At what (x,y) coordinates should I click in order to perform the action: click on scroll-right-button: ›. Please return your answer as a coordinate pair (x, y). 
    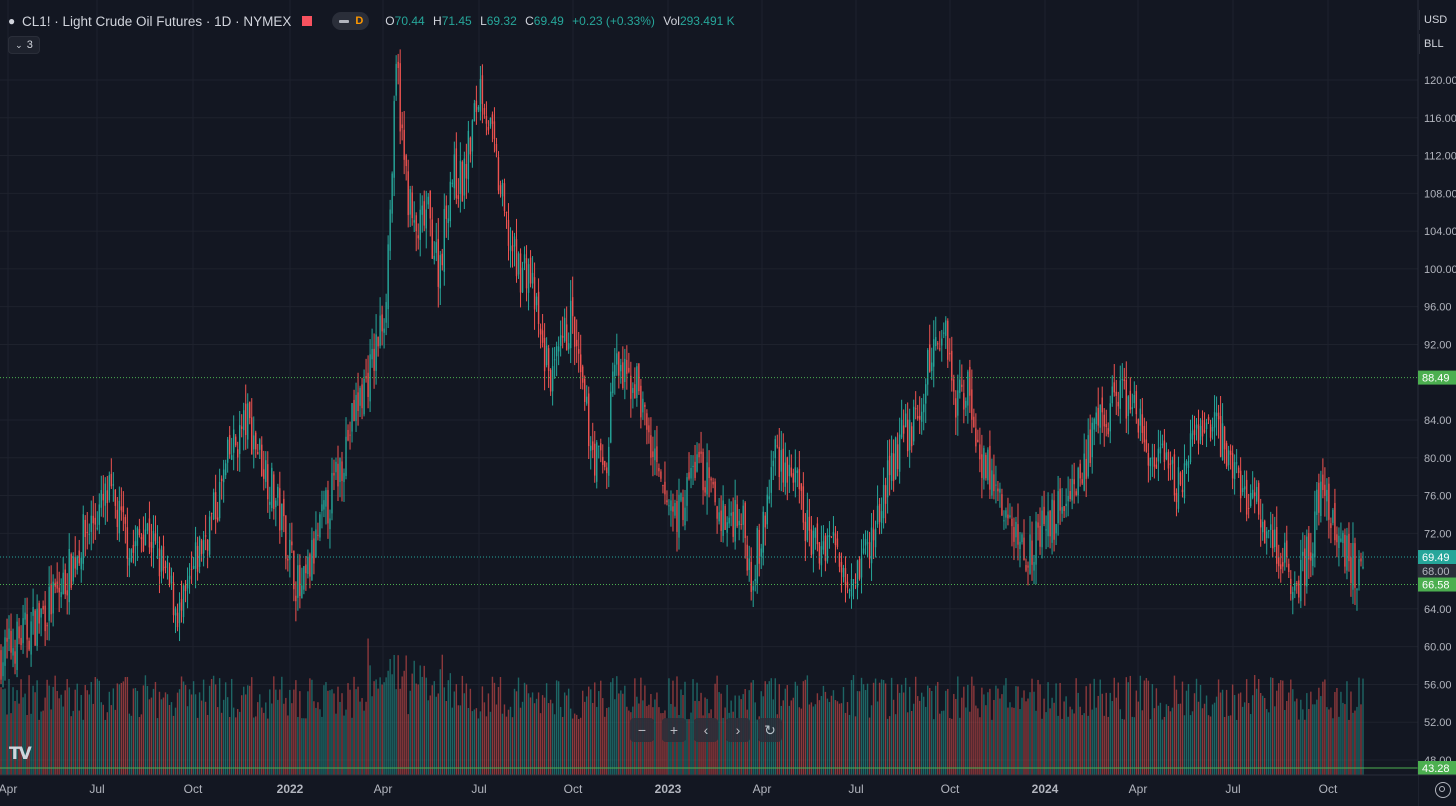
    Looking at the image, I should click on (738, 730).